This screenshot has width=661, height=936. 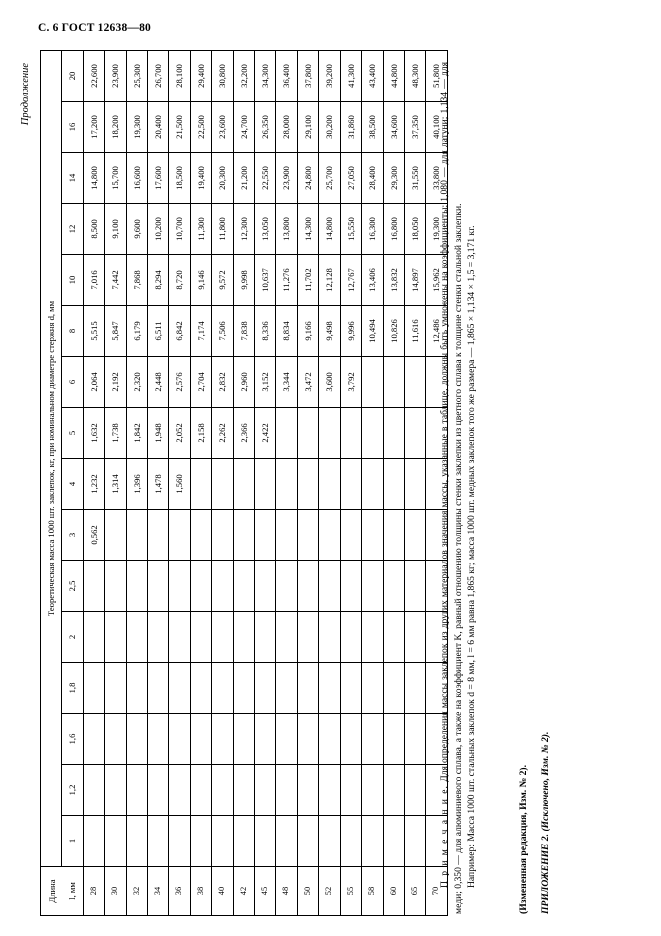 What do you see at coordinates (372, 891) in the screenshot?
I see `row-header-length: 58` at bounding box center [372, 891].